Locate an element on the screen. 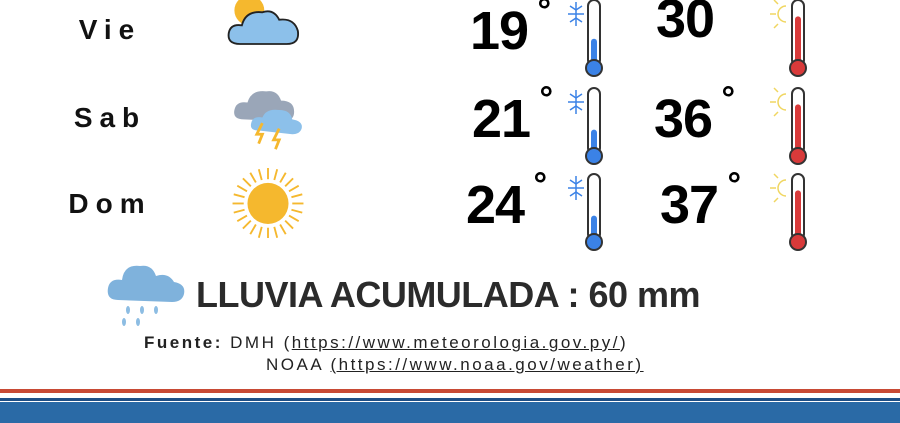 This screenshot has height=423, width=900. max-temp-value: 37 is located at coordinates (689, 205).